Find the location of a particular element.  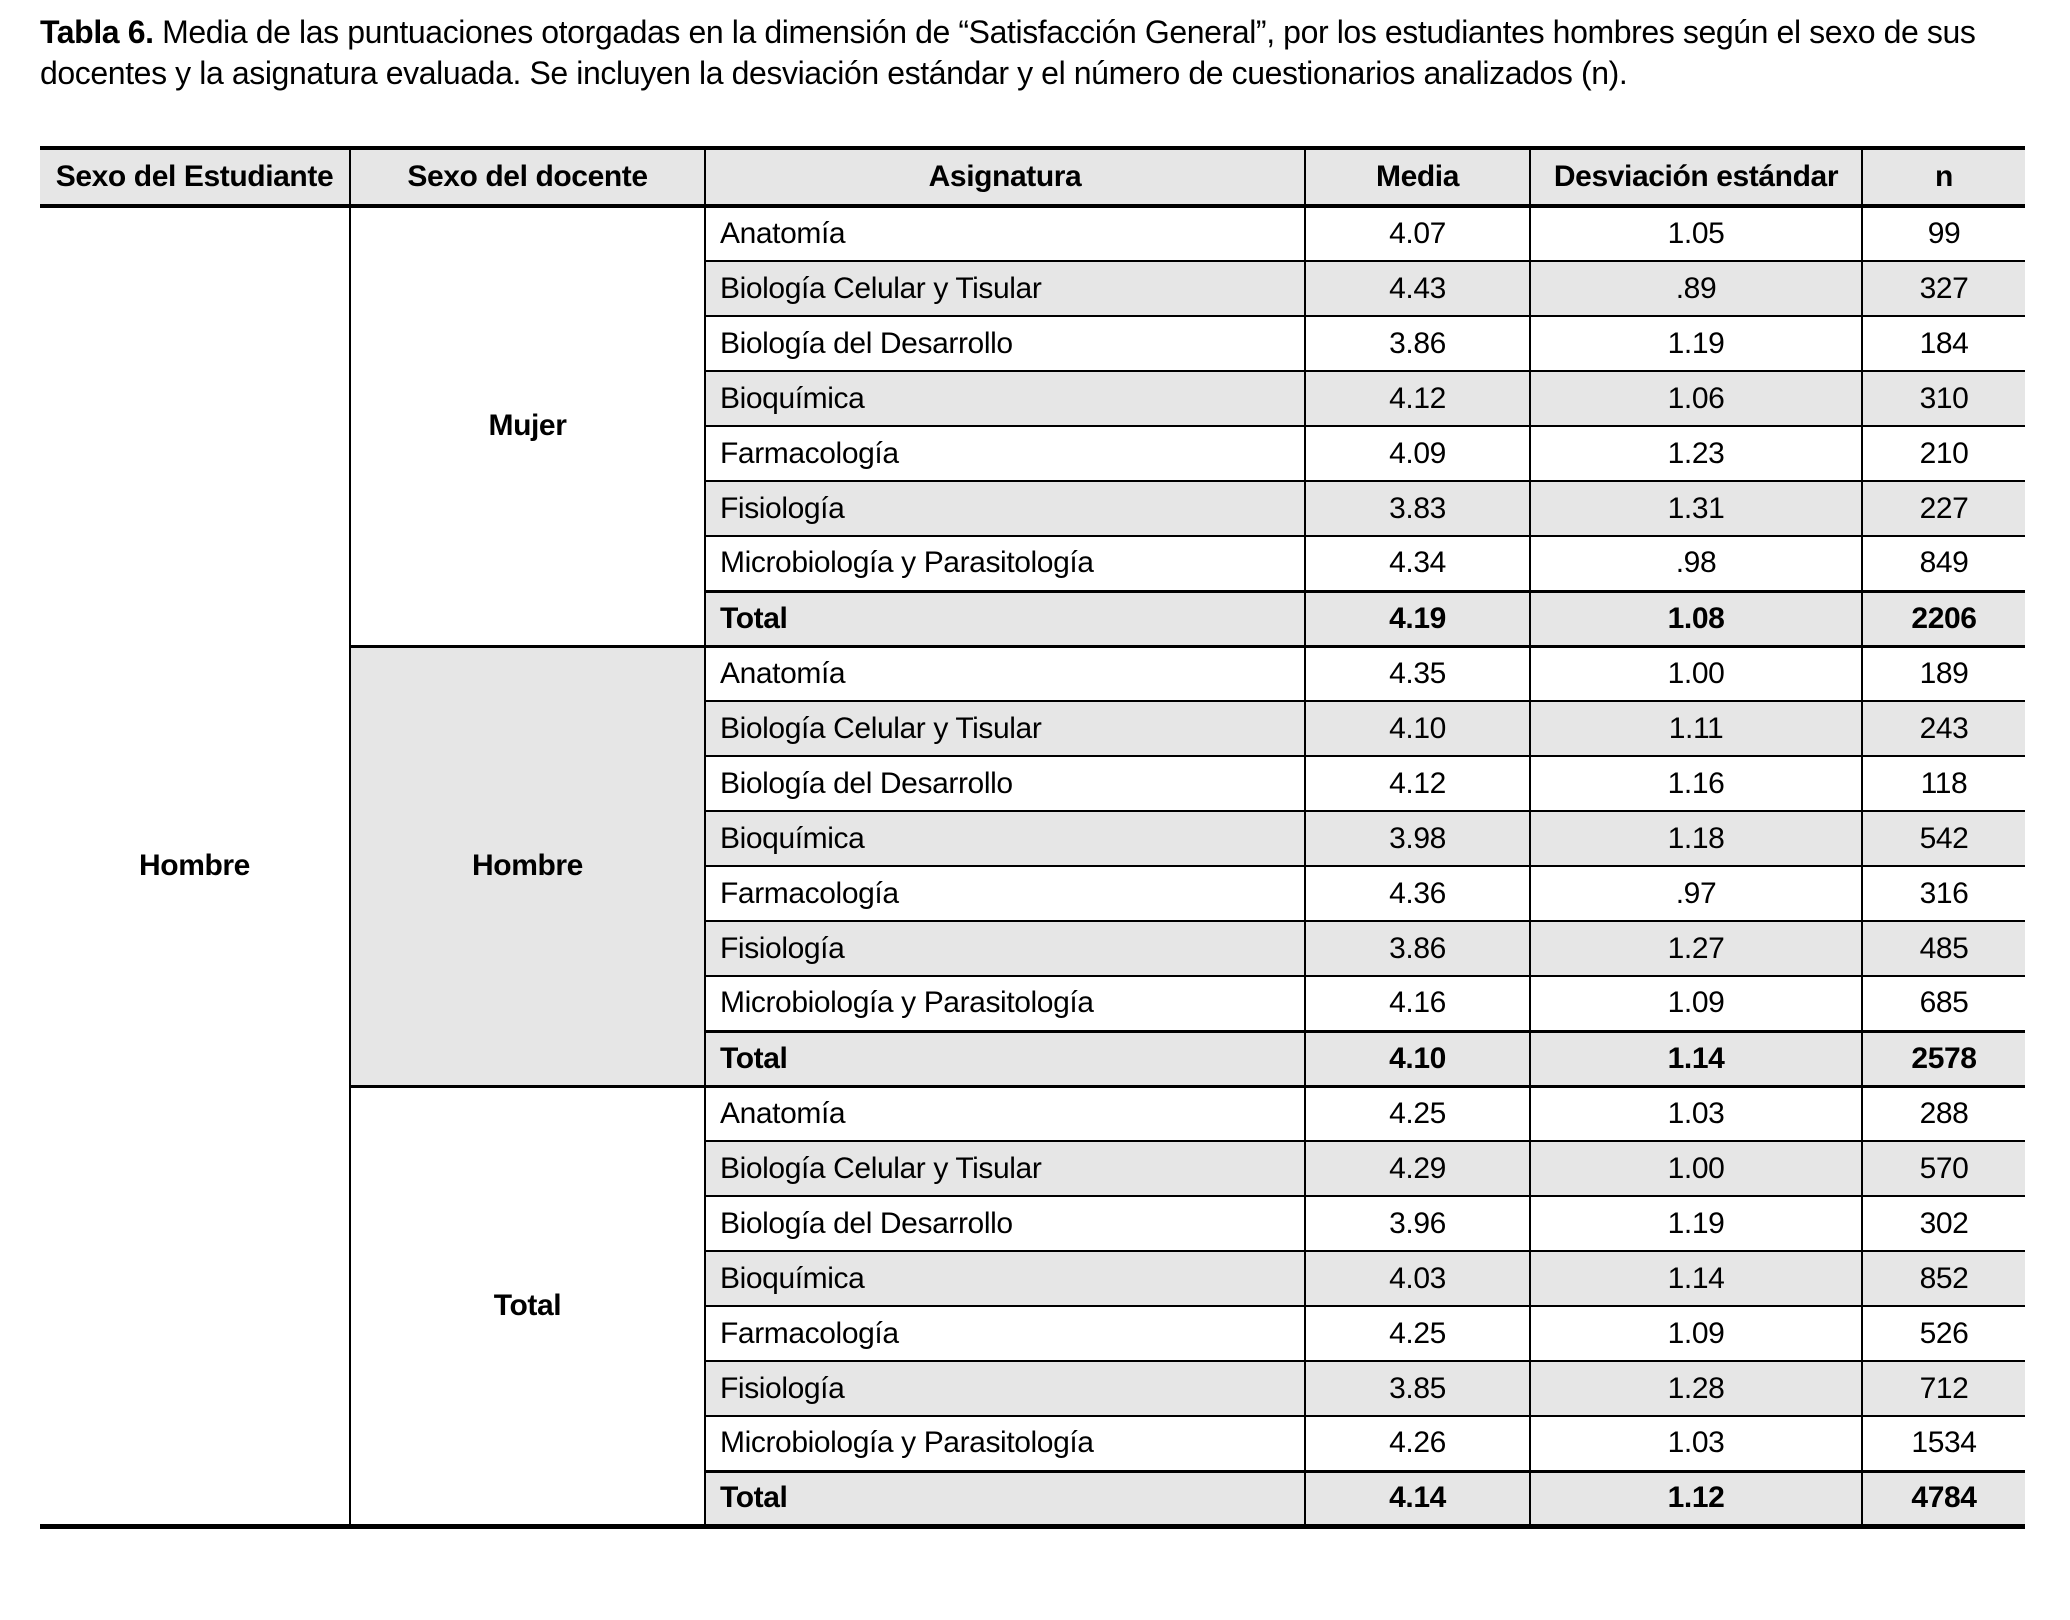

table-row: Bioquímica 4.12 1.06 310 is located at coordinates (1032, 399).